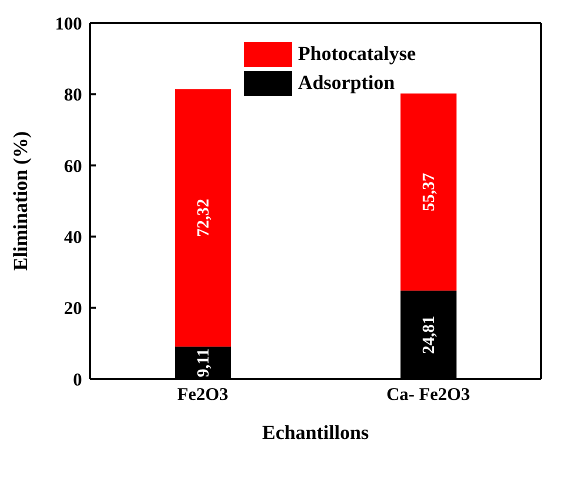 The width and height of the screenshot is (566, 497). I want to click on data-label: 24,81, so click(428, 335).